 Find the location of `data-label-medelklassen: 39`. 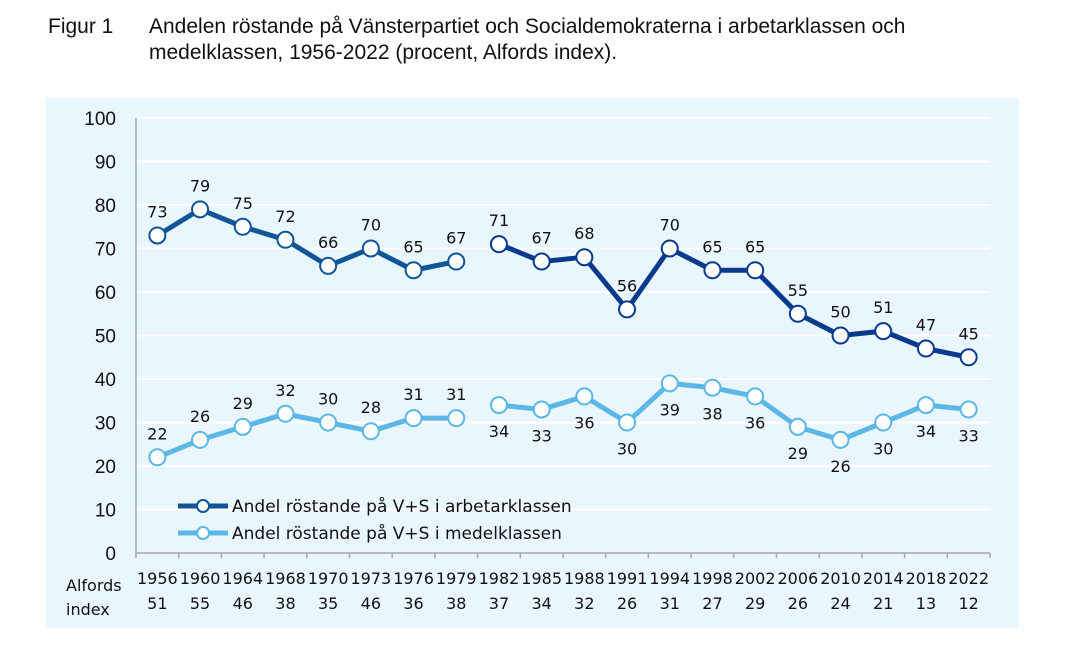

data-label-medelklassen: 39 is located at coordinates (670, 409).